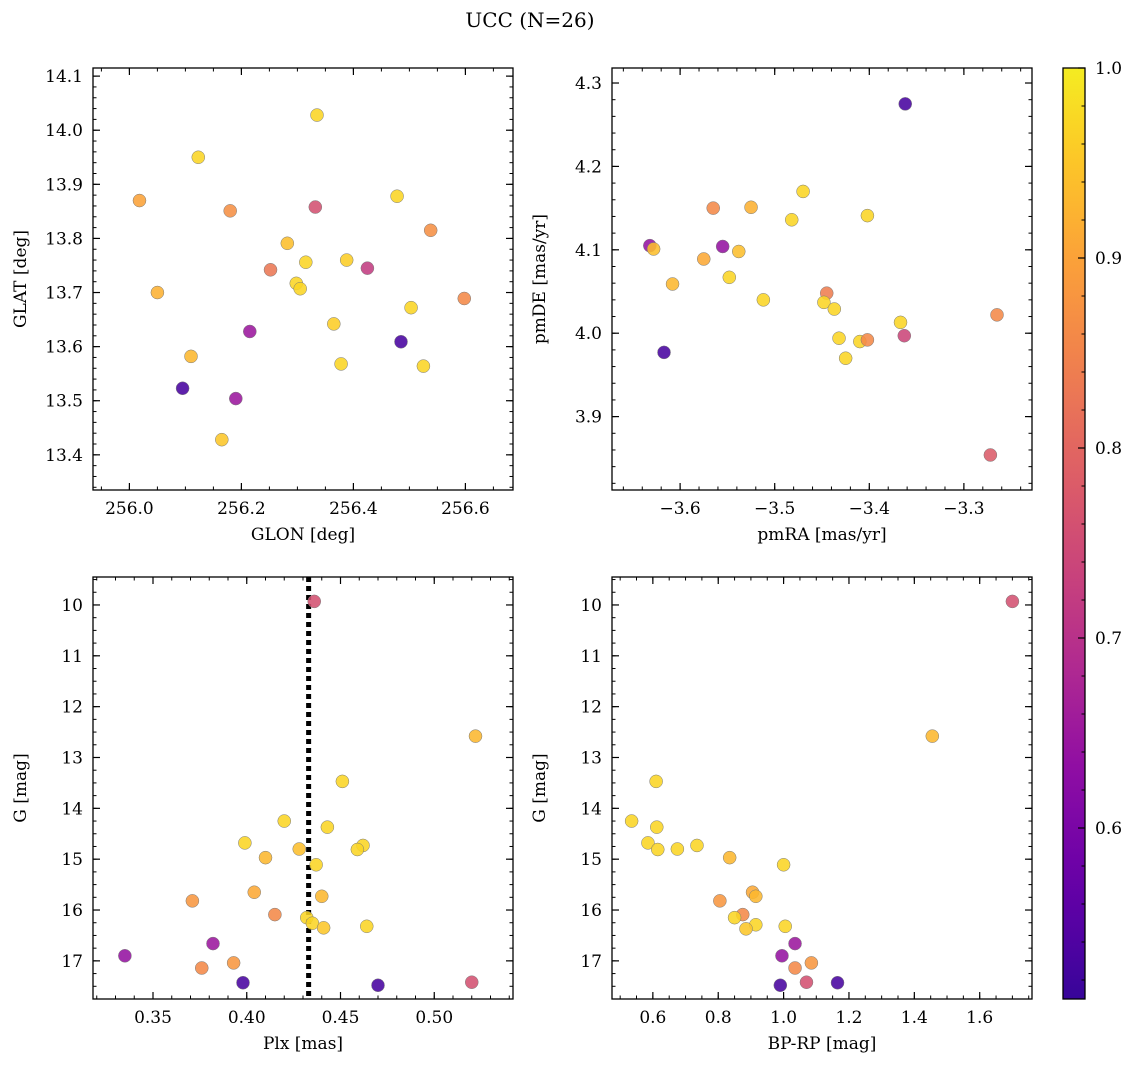 This screenshot has width=1136, height=1067. Describe the element at coordinates (64, 77) in the screenshot. I see `y-tick-label: 14.1` at that location.